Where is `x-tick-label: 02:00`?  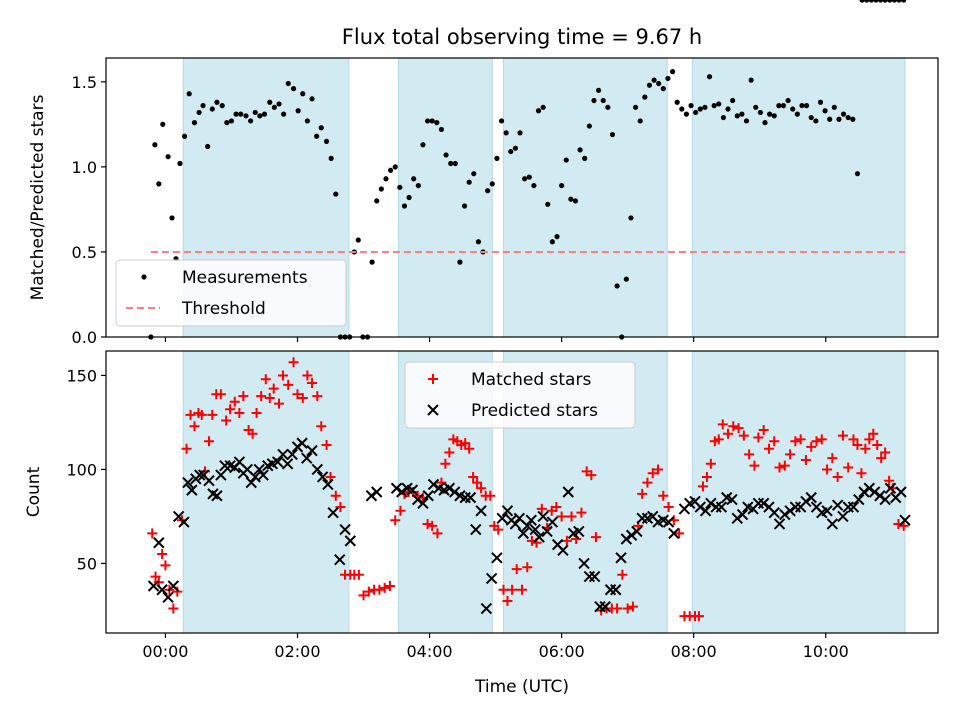
x-tick-label: 02:00 is located at coordinates (297, 651).